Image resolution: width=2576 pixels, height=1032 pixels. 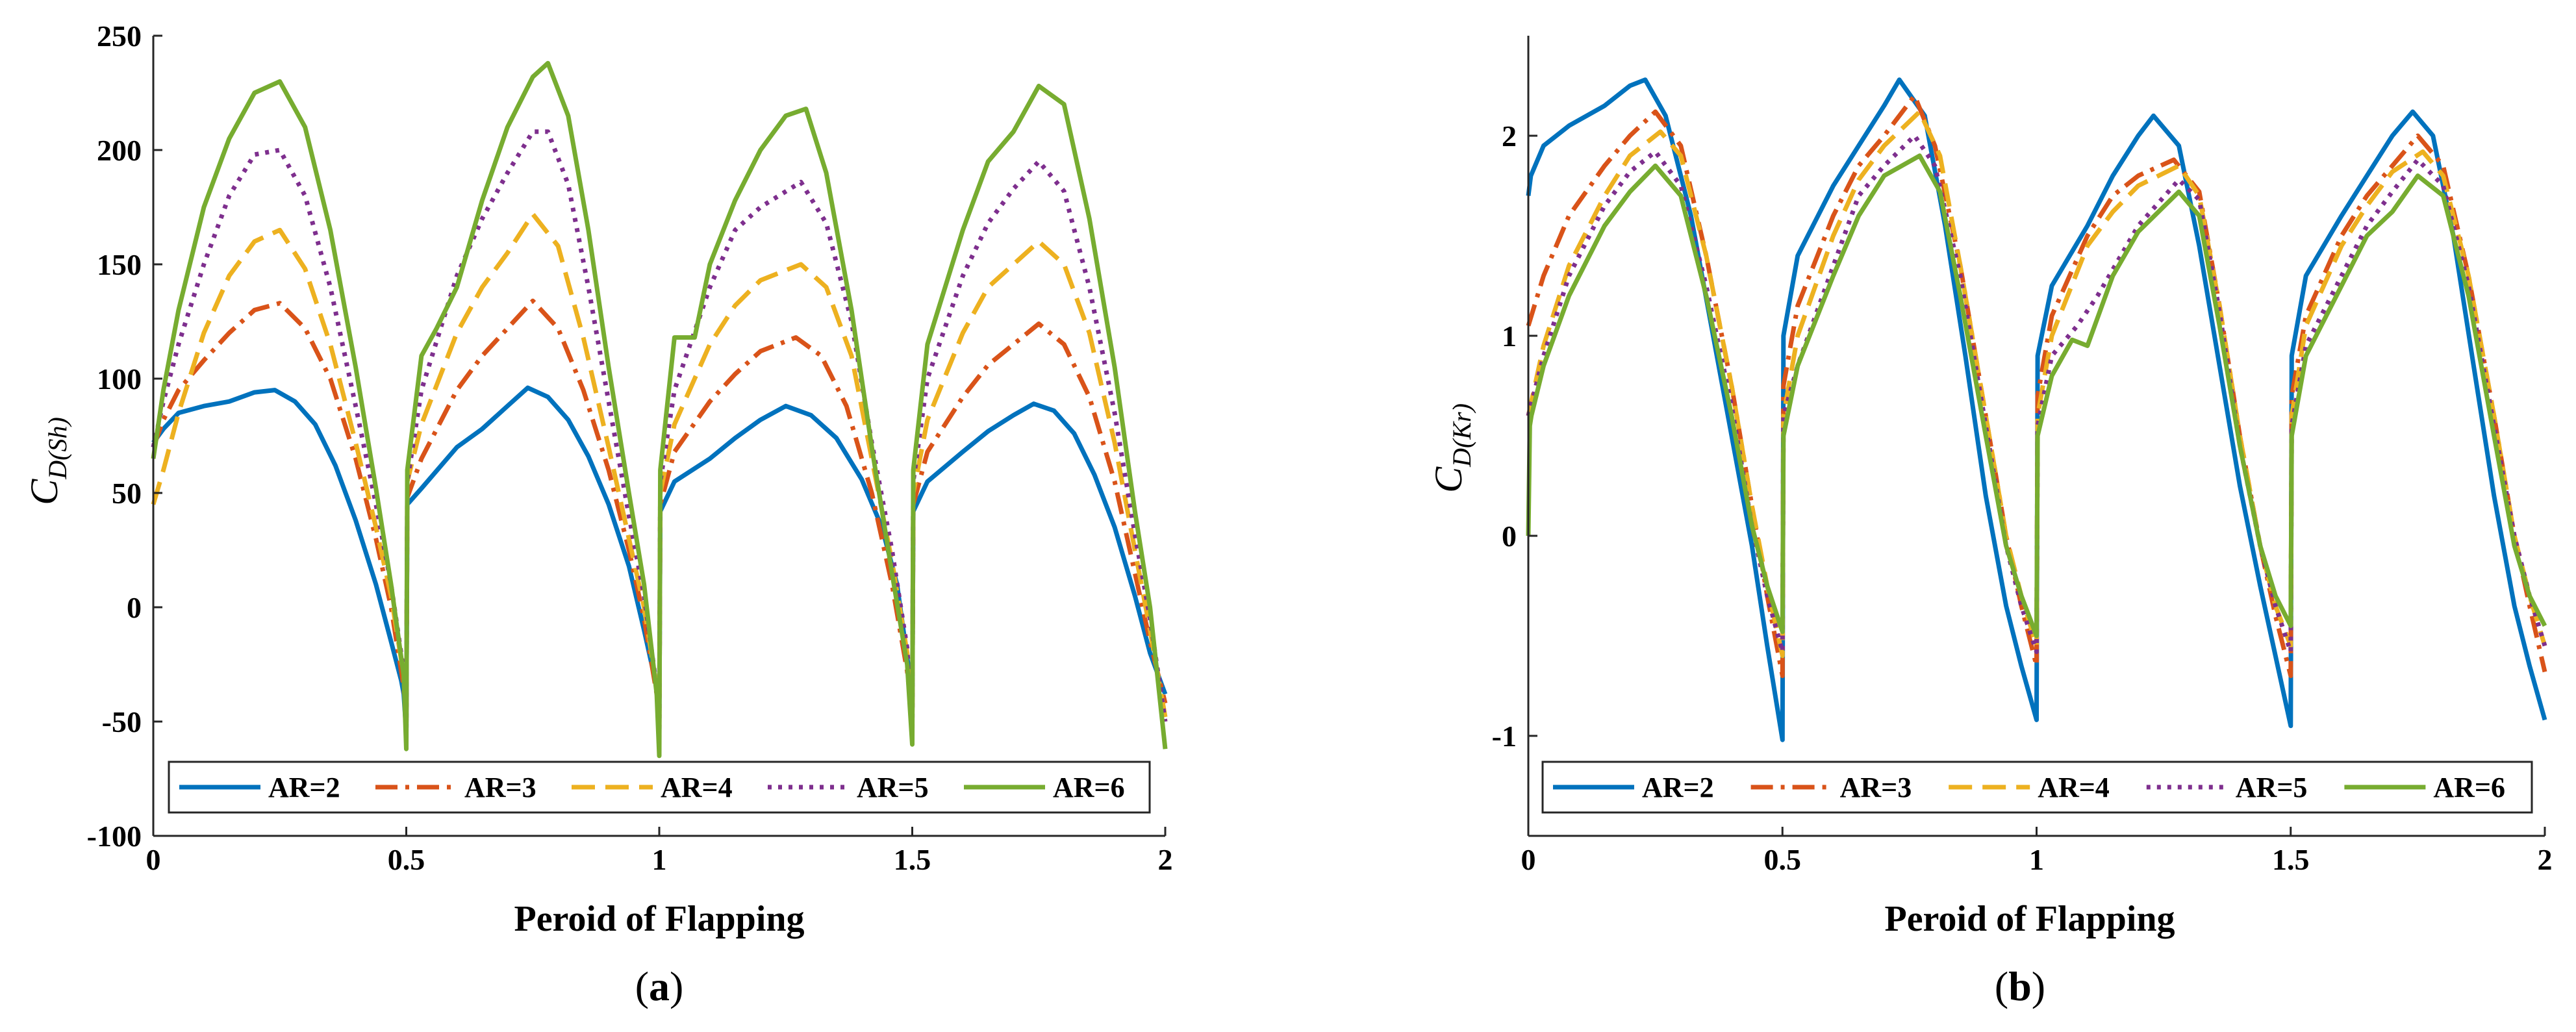 I want to click on y-tick-label-a: 250, so click(x=119, y=36).